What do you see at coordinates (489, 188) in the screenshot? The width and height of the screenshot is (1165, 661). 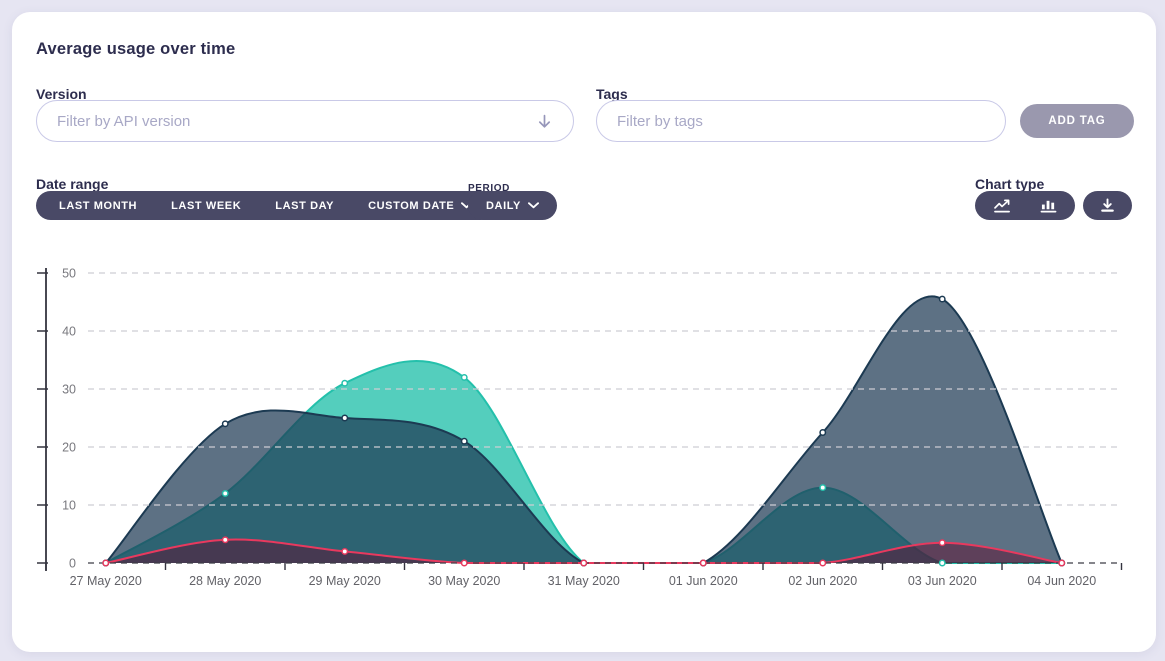 I see `period-label: PERIOD` at bounding box center [489, 188].